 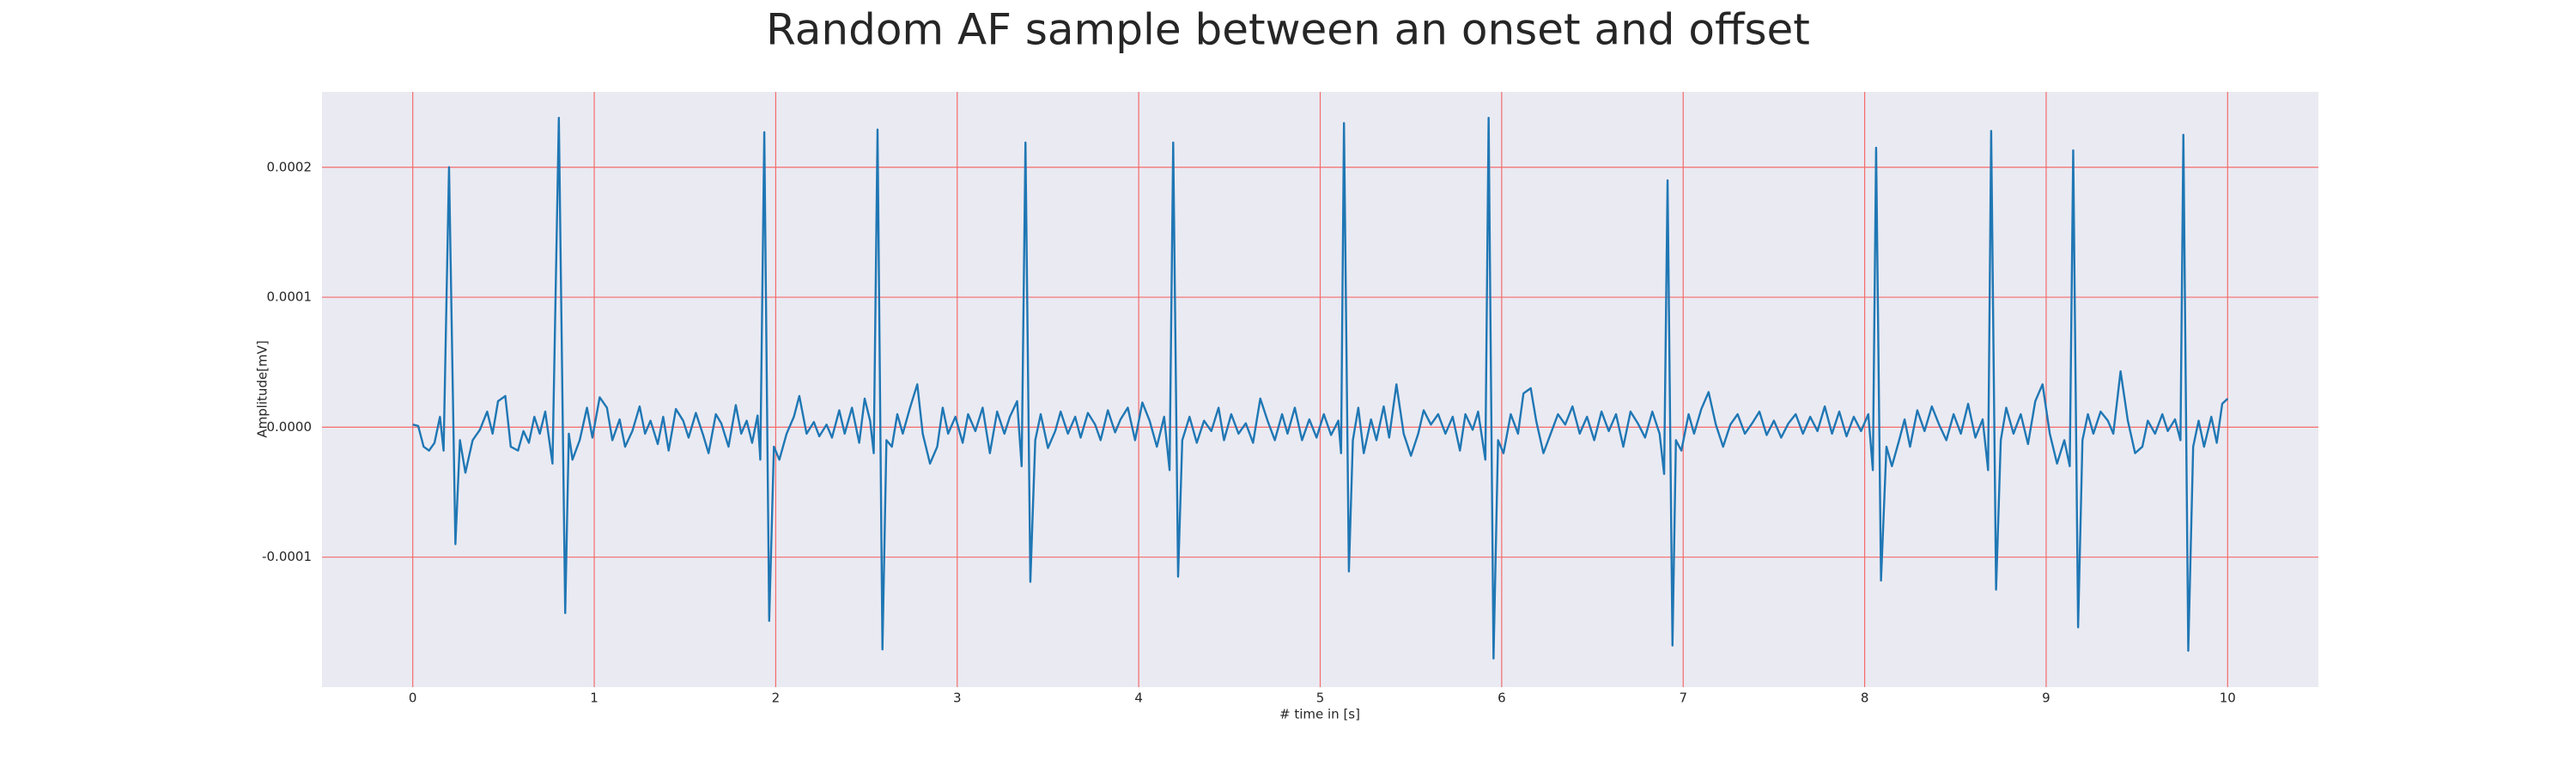 What do you see at coordinates (1502, 698) in the screenshot?
I see `x-tick-label: 6` at bounding box center [1502, 698].